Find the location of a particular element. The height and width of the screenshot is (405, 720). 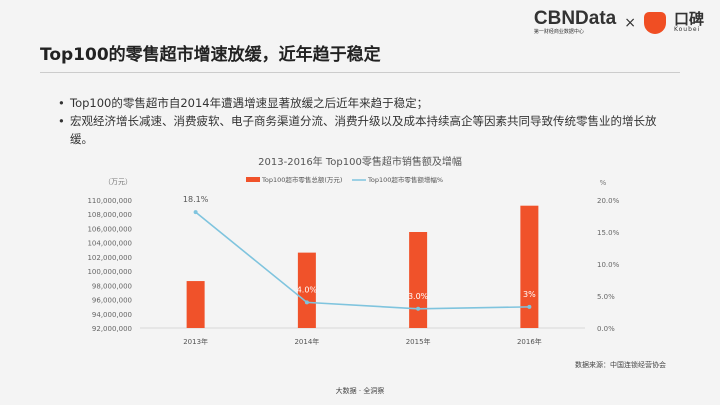

koubei-logo: 口碑 Koubei is located at coordinates (688, 22).